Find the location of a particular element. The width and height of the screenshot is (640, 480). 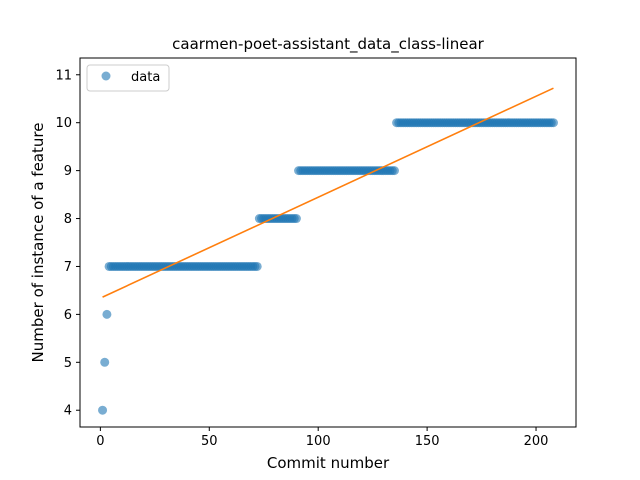

y-tick-label: 8 is located at coordinates (68, 219).